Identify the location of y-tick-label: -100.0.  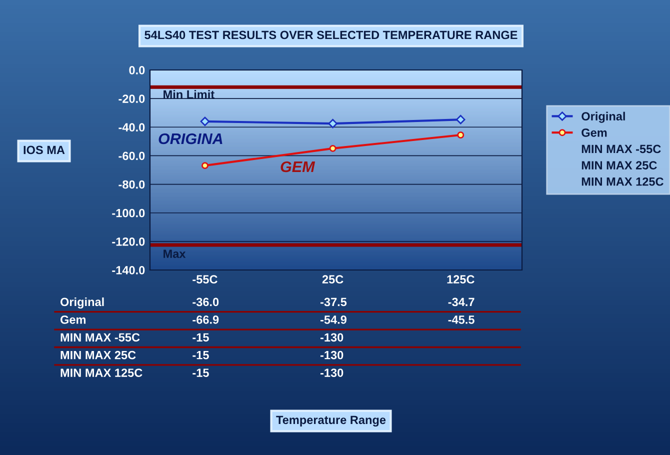
(128, 213).